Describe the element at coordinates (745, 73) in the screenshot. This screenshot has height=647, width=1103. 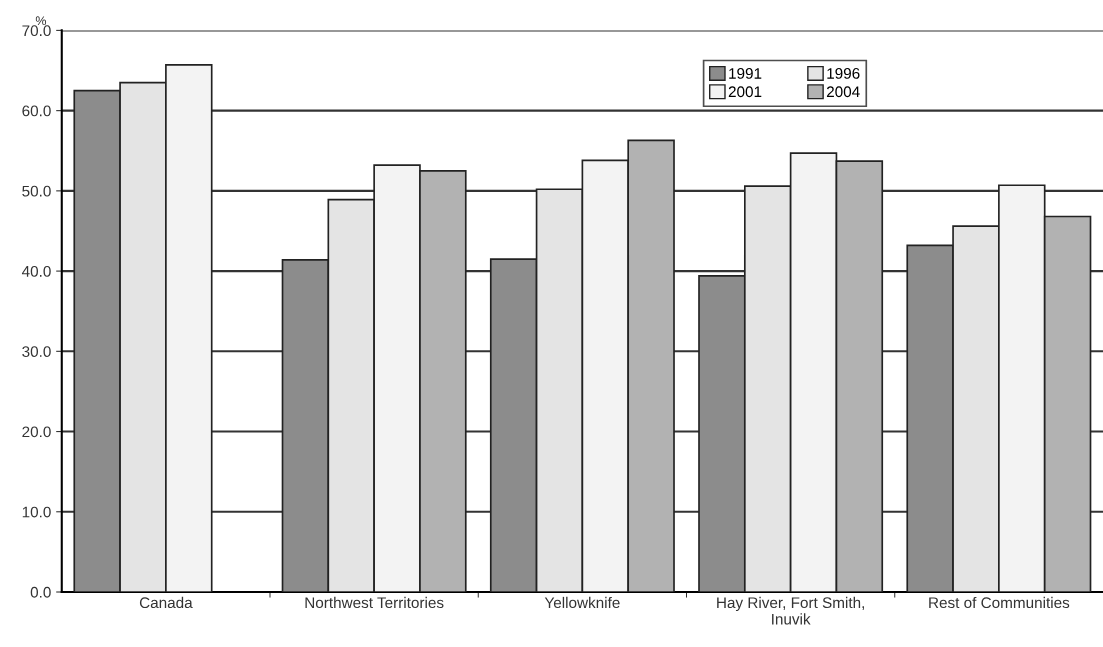
I see `legend-label: 1991` at that location.